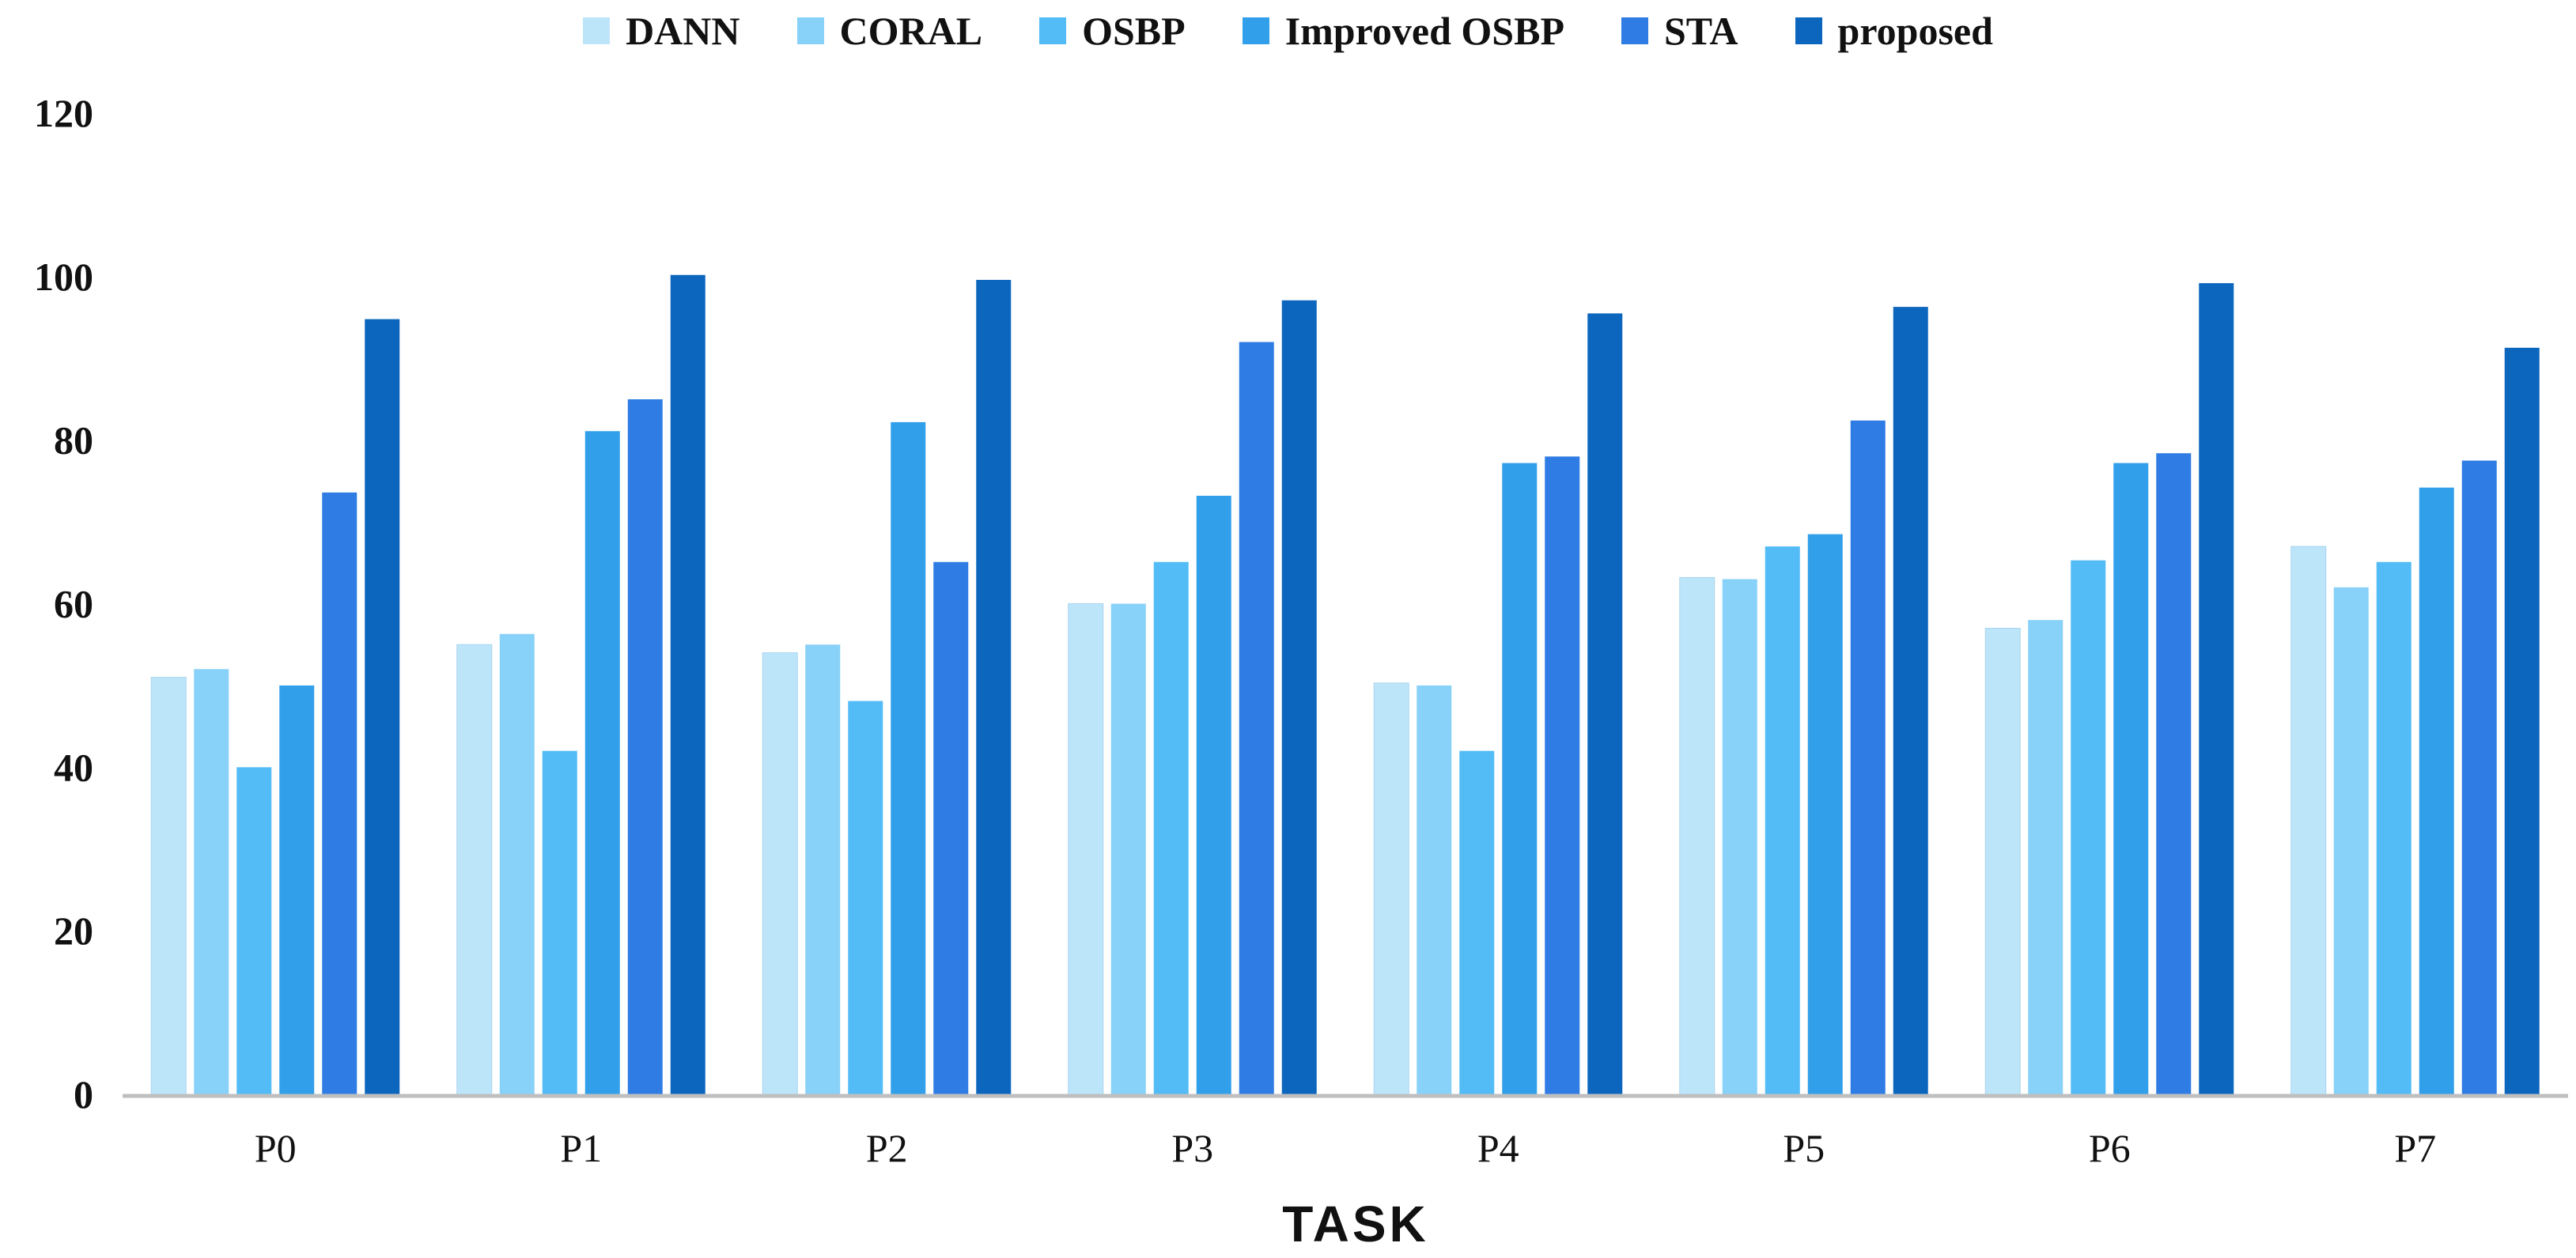 The height and width of the screenshot is (1258, 2576). What do you see at coordinates (2415, 1148) in the screenshot?
I see `x-tick-label: P7` at bounding box center [2415, 1148].